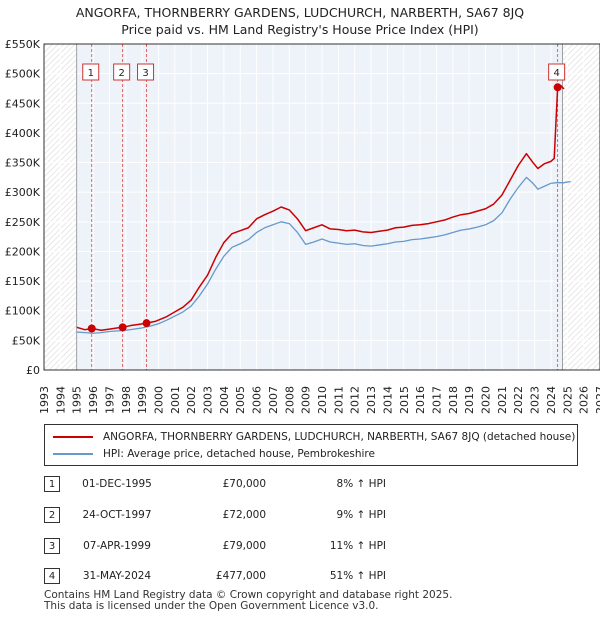 This screenshot has height=620, width=600. Describe the element at coordinates (371, 400) in the screenshot. I see `x-tick-label: 2013` at that location.